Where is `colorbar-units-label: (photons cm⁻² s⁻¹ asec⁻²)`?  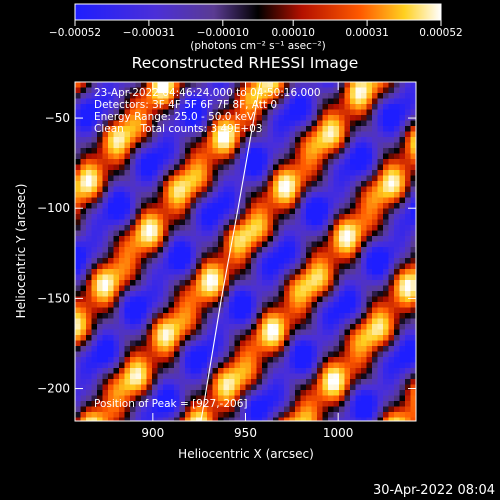 colorbar-units-label: (photons cm⁻² s⁻¹ asec⁻²) is located at coordinates (257, 46).